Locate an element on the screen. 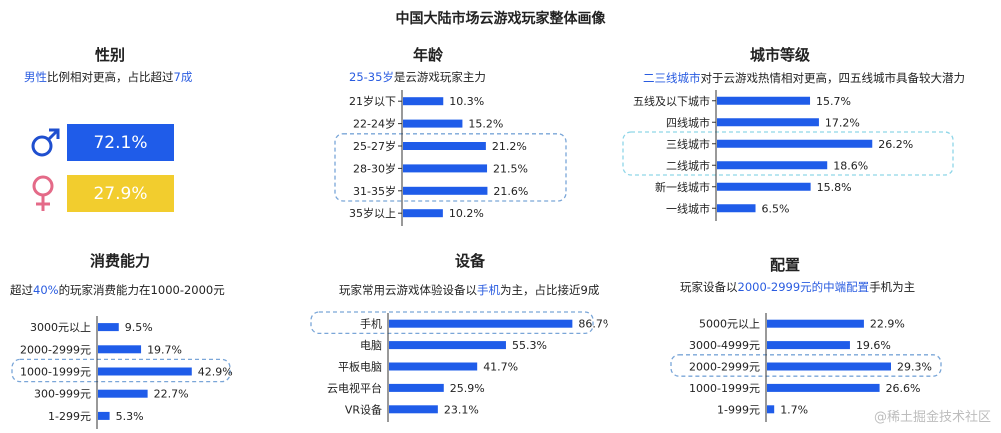  category-label: 28-30岁 is located at coordinates (374, 168).